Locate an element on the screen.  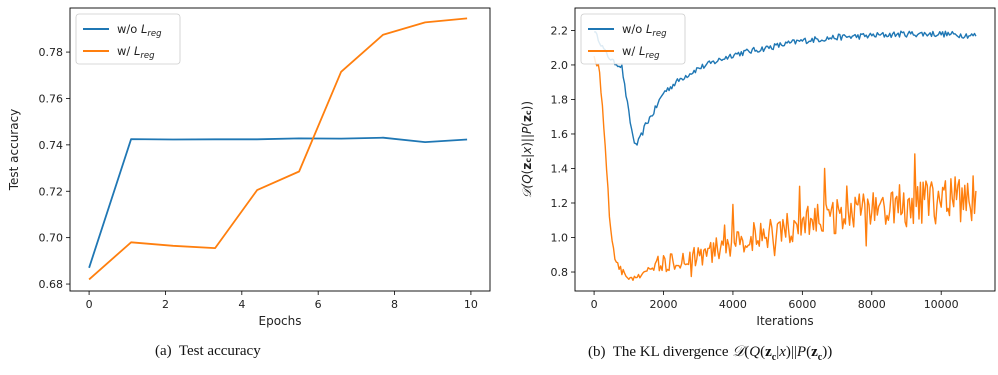
y-tick-label: 0.76 is located at coordinates (51, 98).